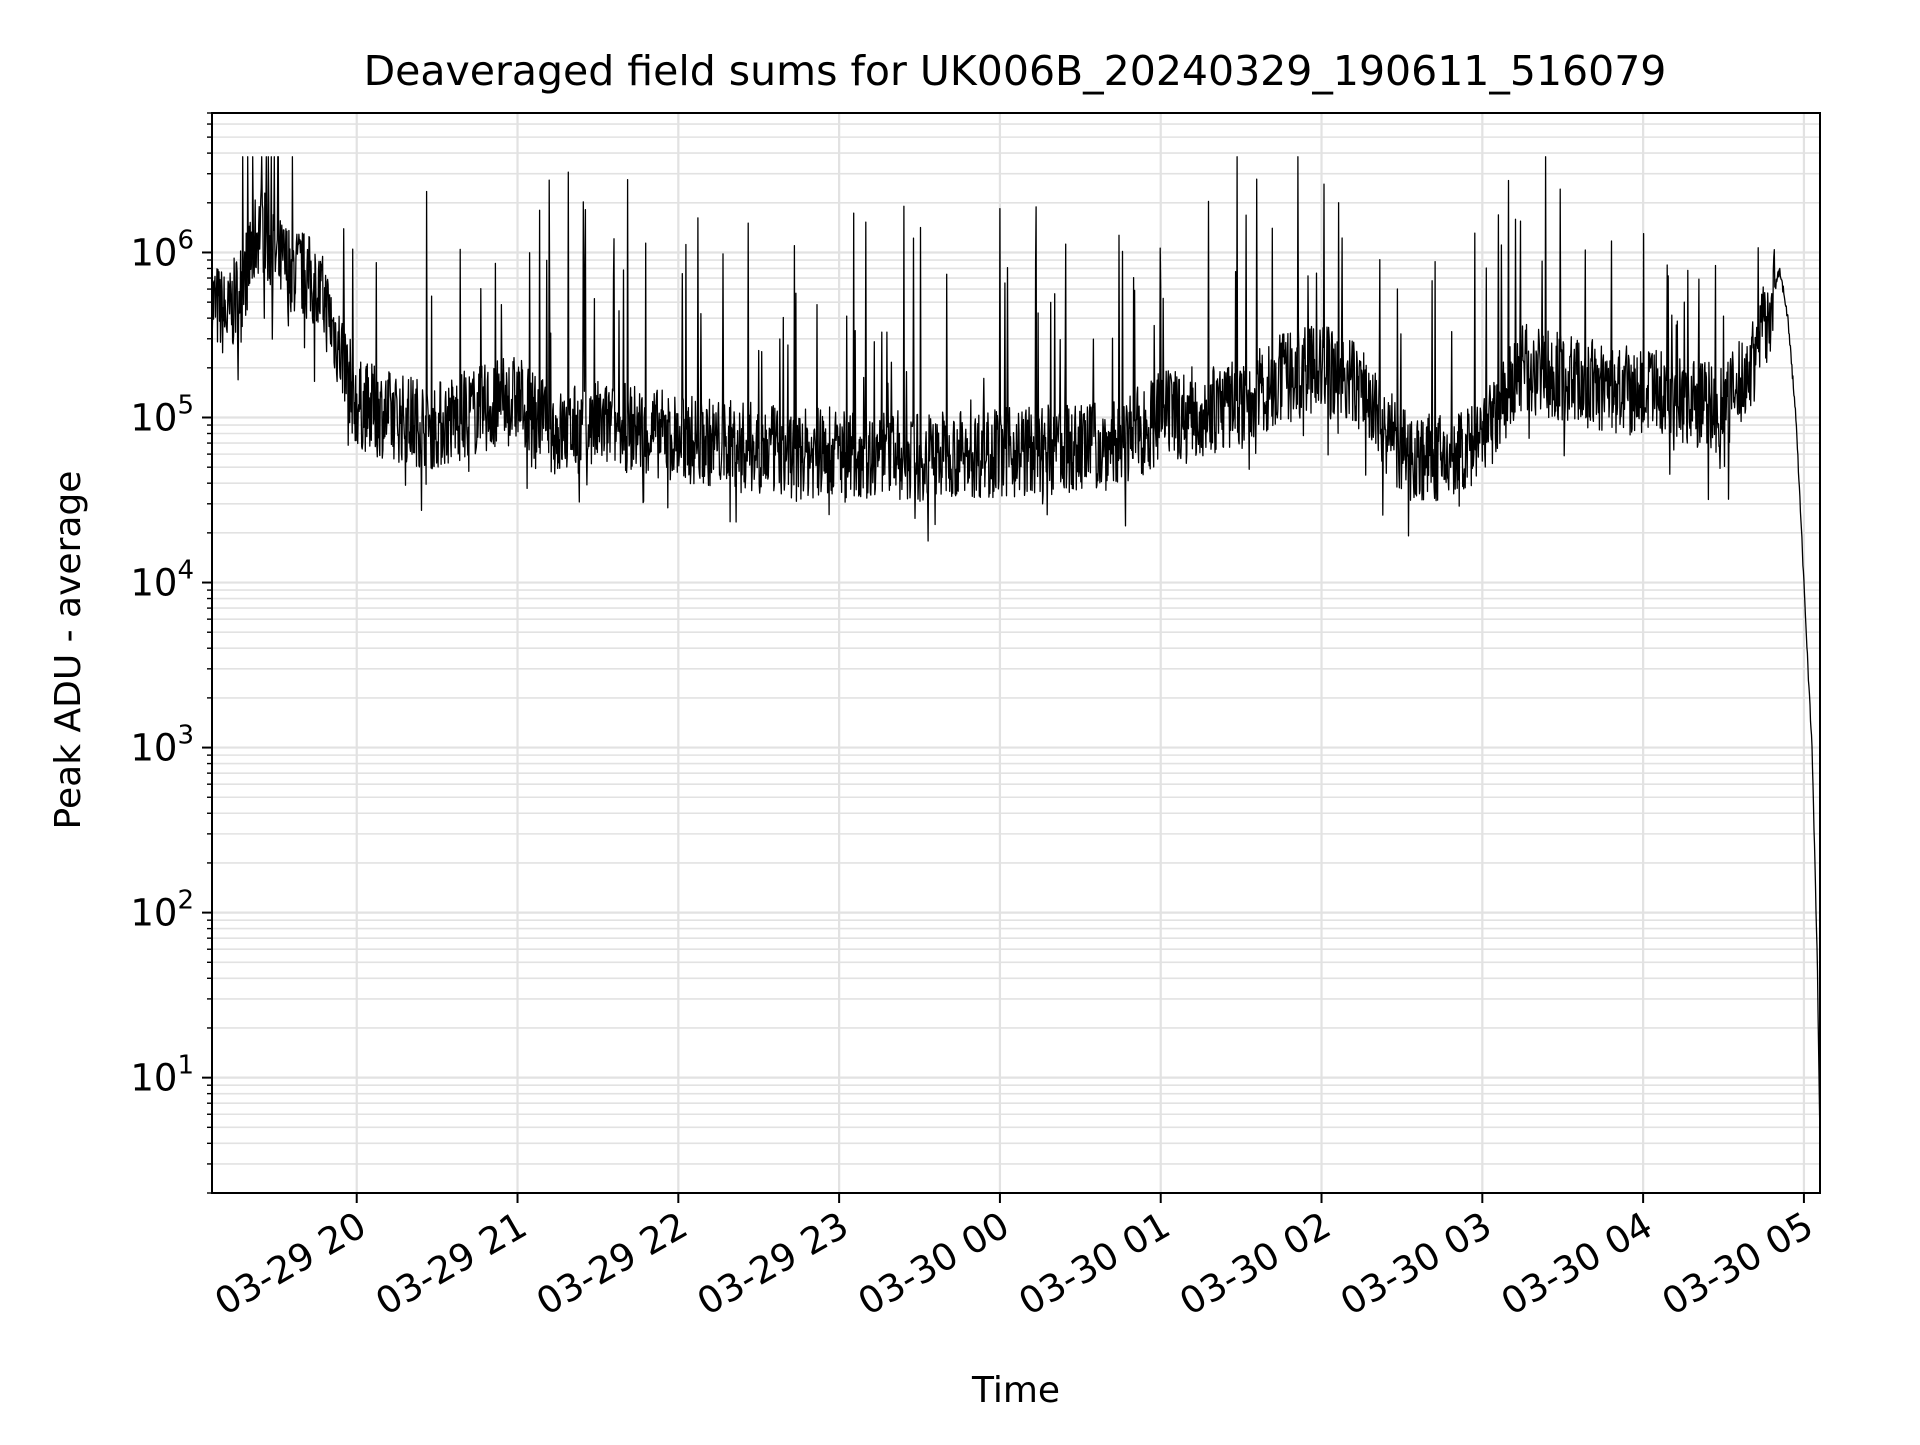 This screenshot has height=1445, width=1920. What do you see at coordinates (1015, 1390) in the screenshot?
I see `x-axis-label: Time` at bounding box center [1015, 1390].